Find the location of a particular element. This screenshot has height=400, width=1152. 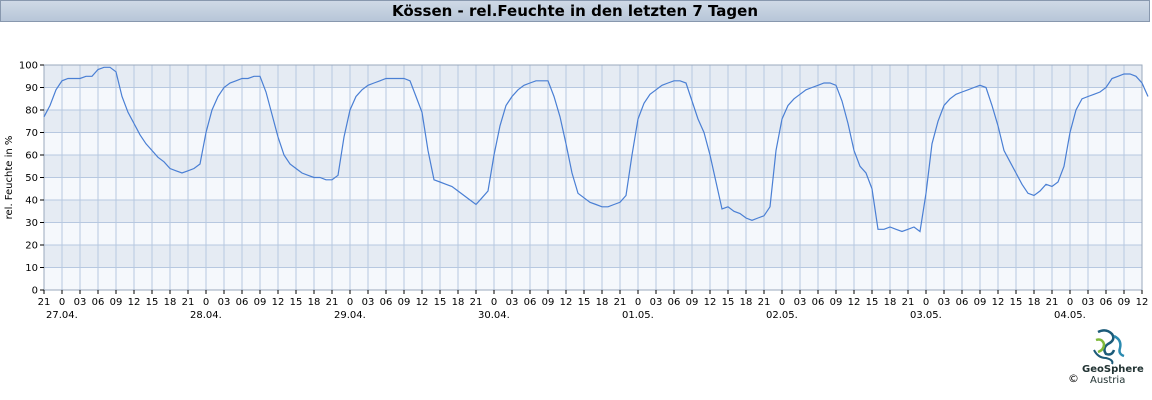

x-date-label: 29.04. is located at coordinates (350, 315).